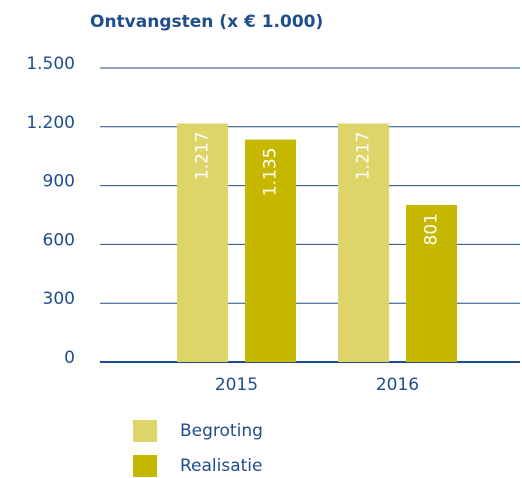 This screenshot has width=522, height=478. Describe the element at coordinates (69, 358) in the screenshot. I see `y-tick-label: 0` at that location.